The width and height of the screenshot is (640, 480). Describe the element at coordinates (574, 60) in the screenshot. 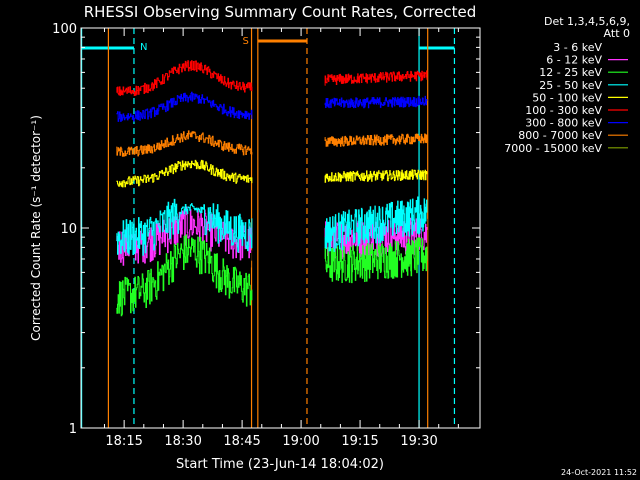

I see `legend-entry-label: 6 - 12 keV` at that location.